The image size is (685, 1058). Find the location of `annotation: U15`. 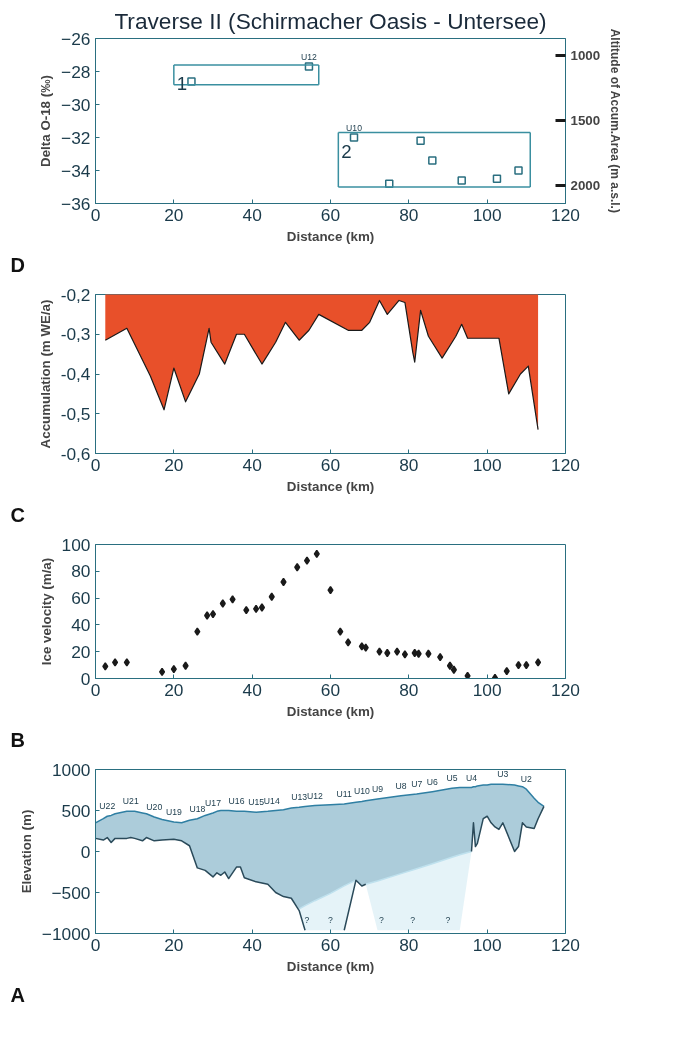

annotation: U15 is located at coordinates (256, 802).